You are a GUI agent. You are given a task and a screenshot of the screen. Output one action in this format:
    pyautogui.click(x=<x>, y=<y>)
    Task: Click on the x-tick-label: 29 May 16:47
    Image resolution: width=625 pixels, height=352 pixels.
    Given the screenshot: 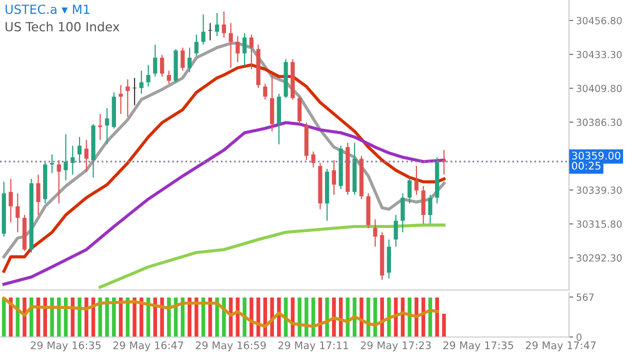 What is the action you would take?
    pyautogui.click(x=148, y=346)
    